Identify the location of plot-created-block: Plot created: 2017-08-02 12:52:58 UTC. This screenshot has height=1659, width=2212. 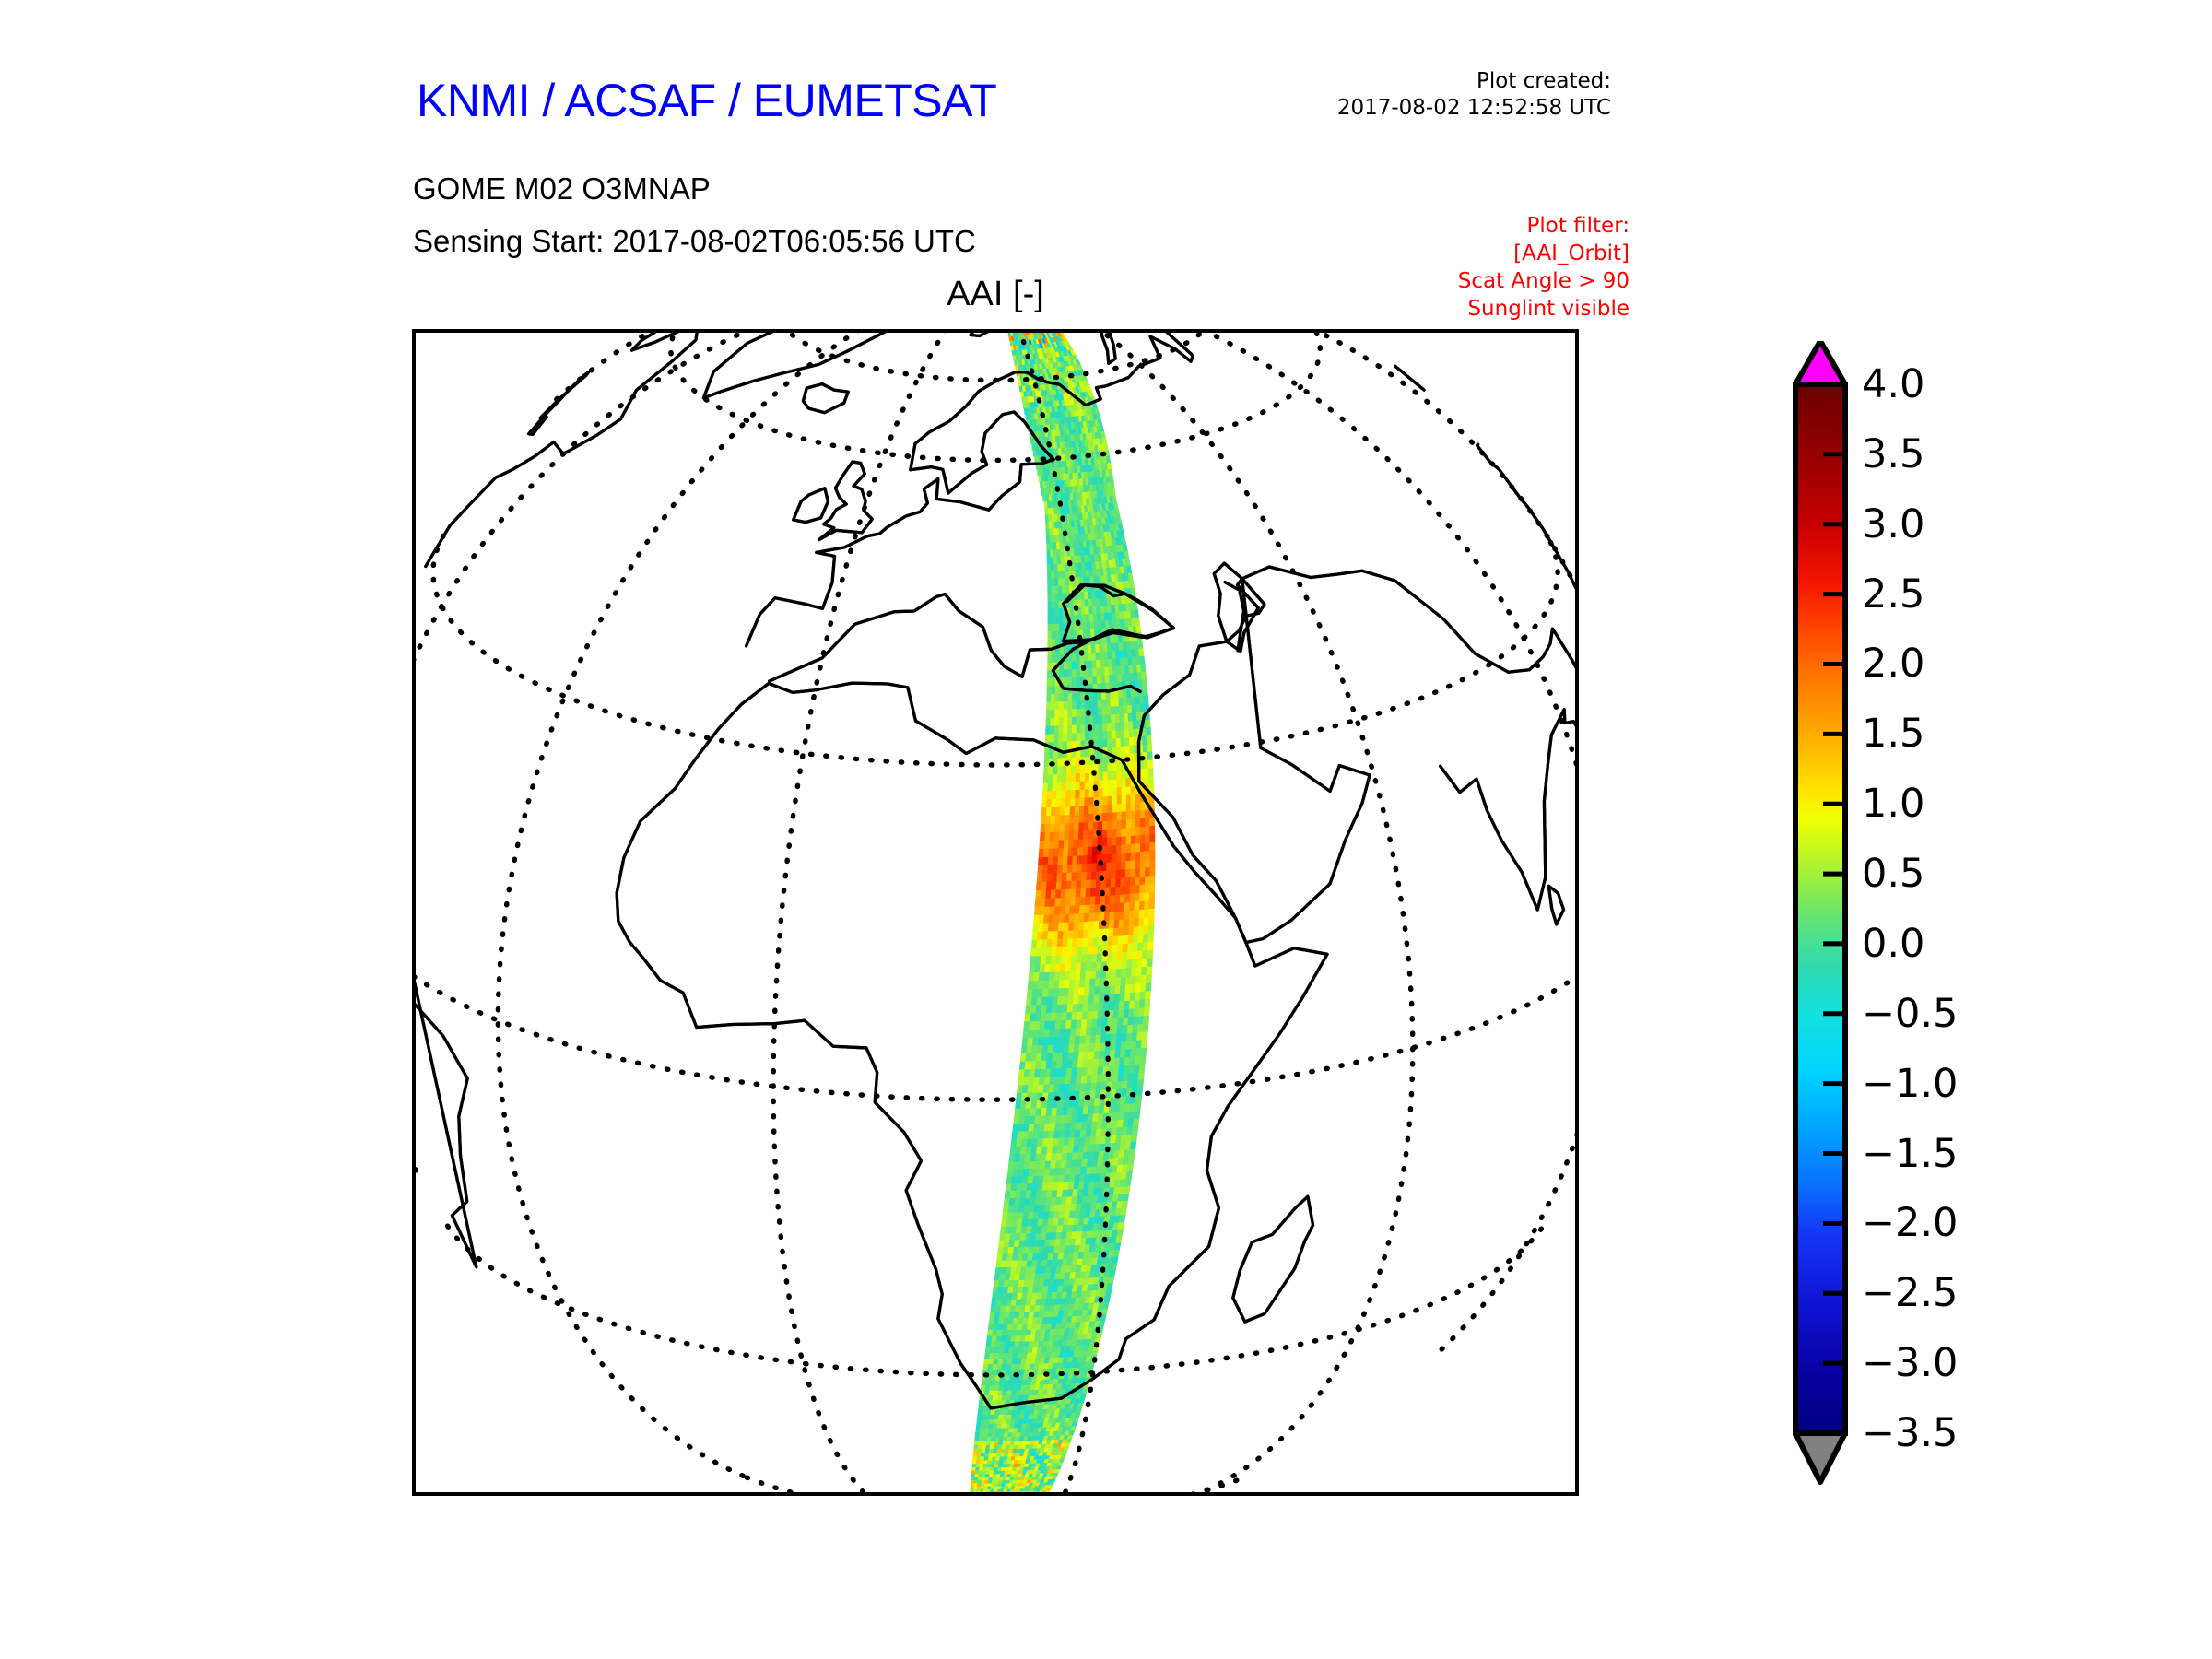
(1474, 95).